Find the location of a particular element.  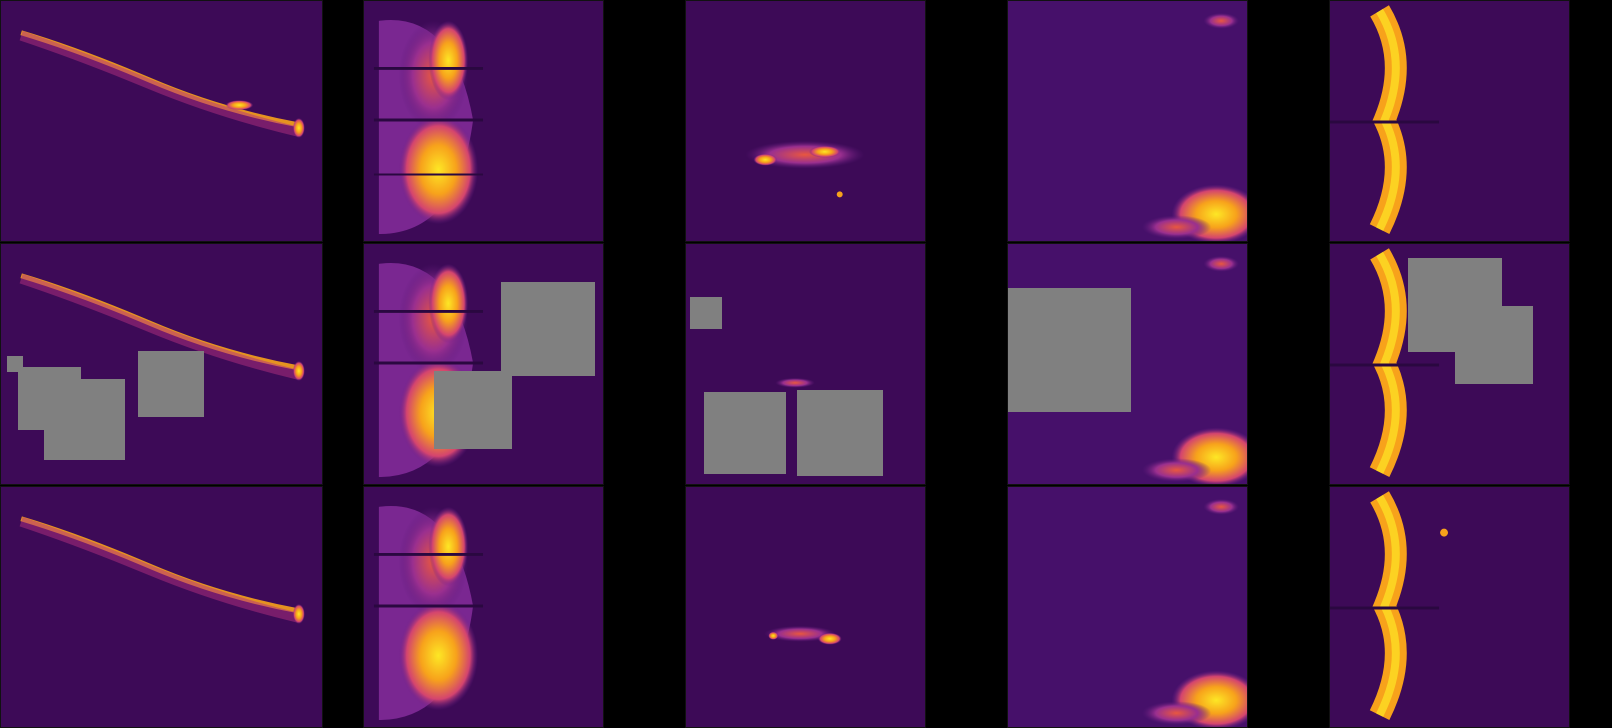

reconstructed-panel-r3-c5 is located at coordinates (1449, 607).